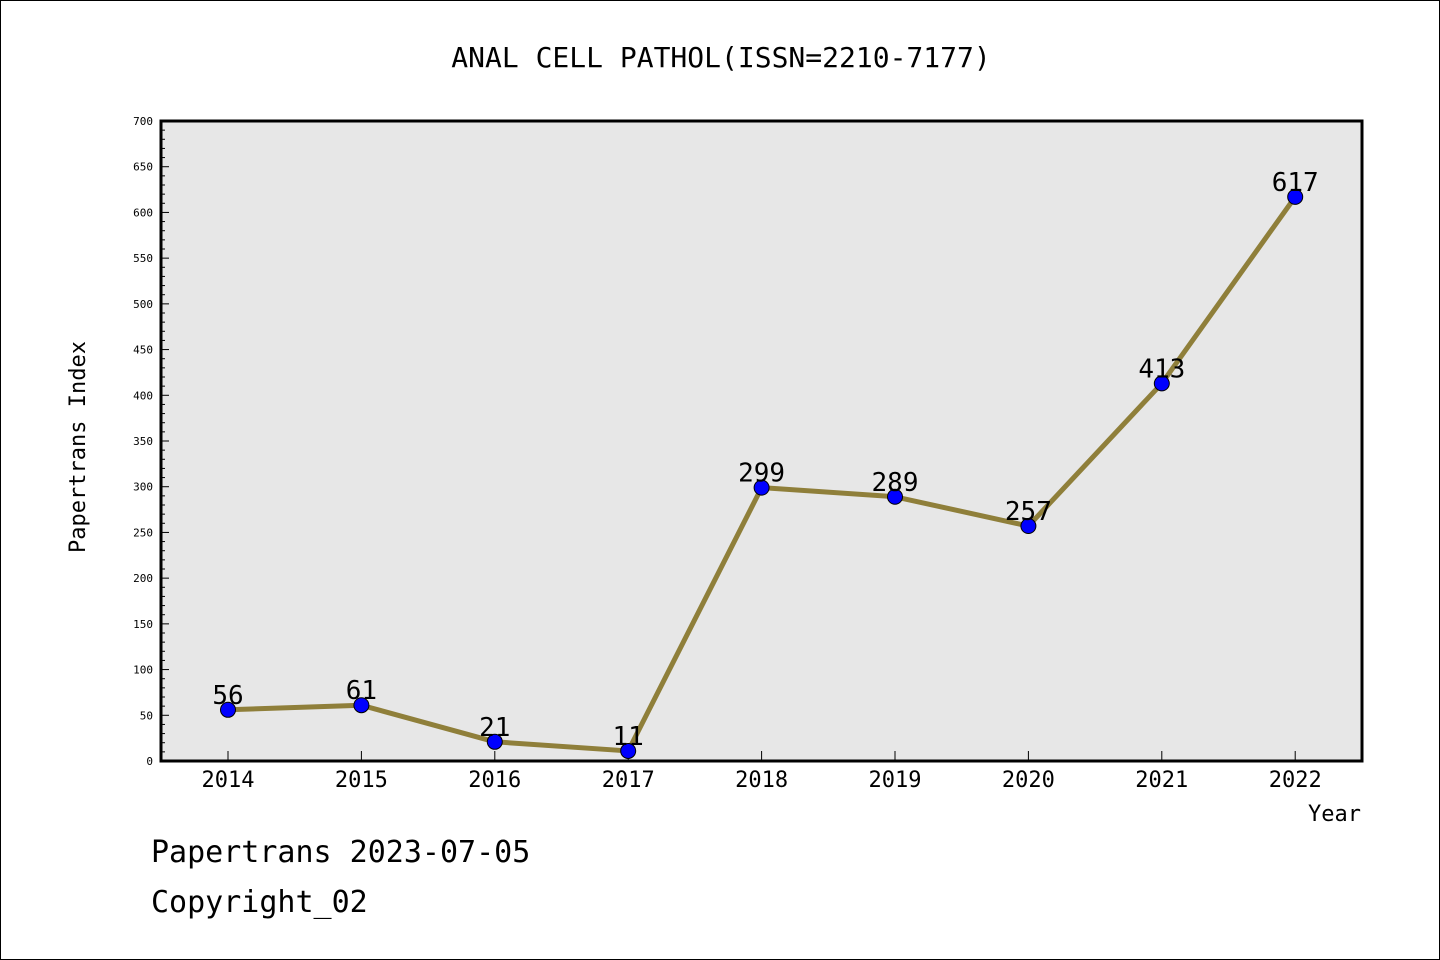 This screenshot has width=1440, height=960. What do you see at coordinates (143, 350) in the screenshot?
I see `y-tick-label: 450` at bounding box center [143, 350].